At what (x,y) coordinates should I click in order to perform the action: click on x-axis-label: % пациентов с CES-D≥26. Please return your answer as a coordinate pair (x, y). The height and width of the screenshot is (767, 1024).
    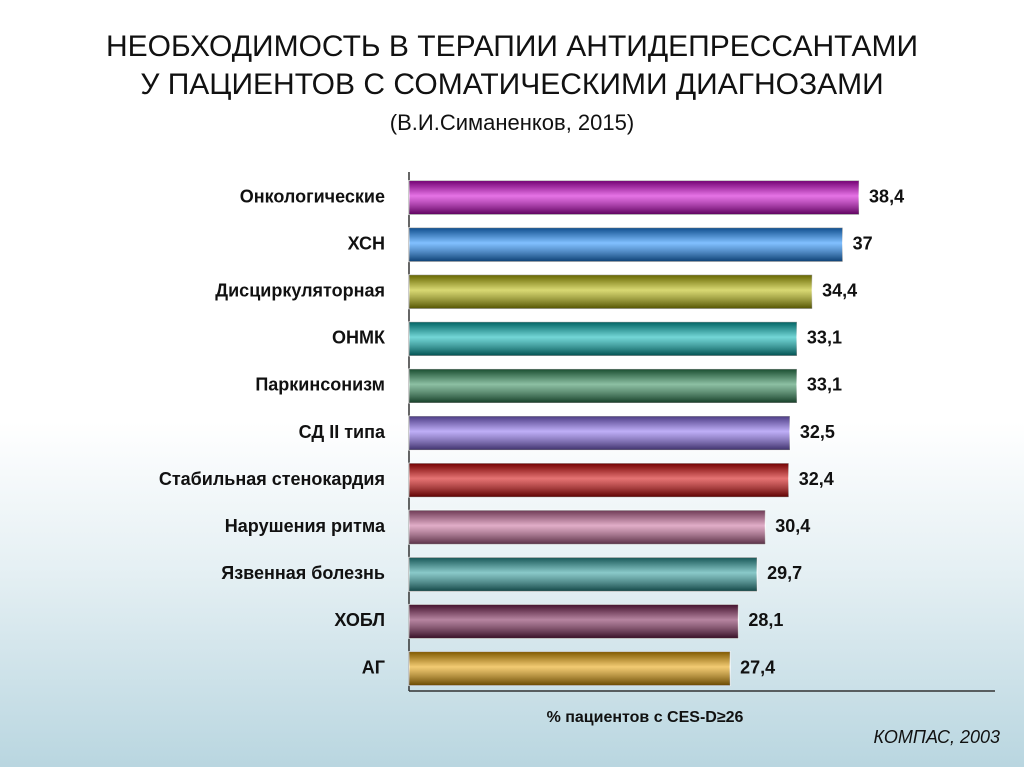
    Looking at the image, I should click on (645, 717).